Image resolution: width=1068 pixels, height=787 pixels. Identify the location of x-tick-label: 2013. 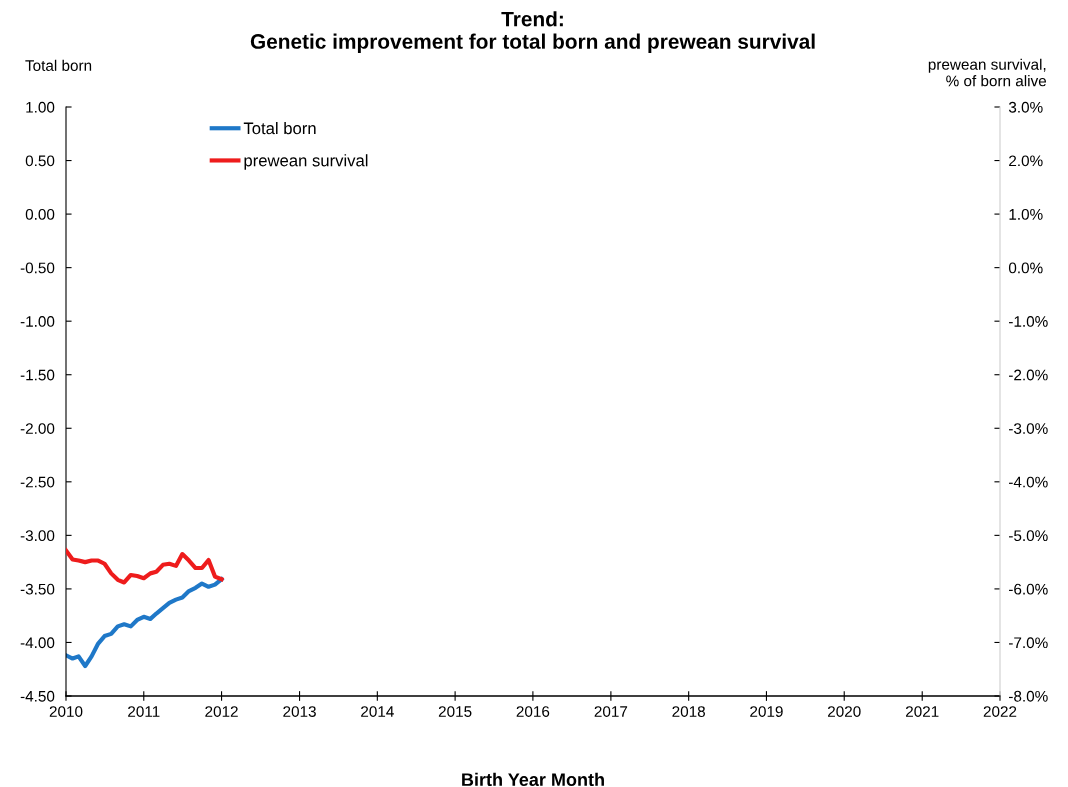
(299, 711).